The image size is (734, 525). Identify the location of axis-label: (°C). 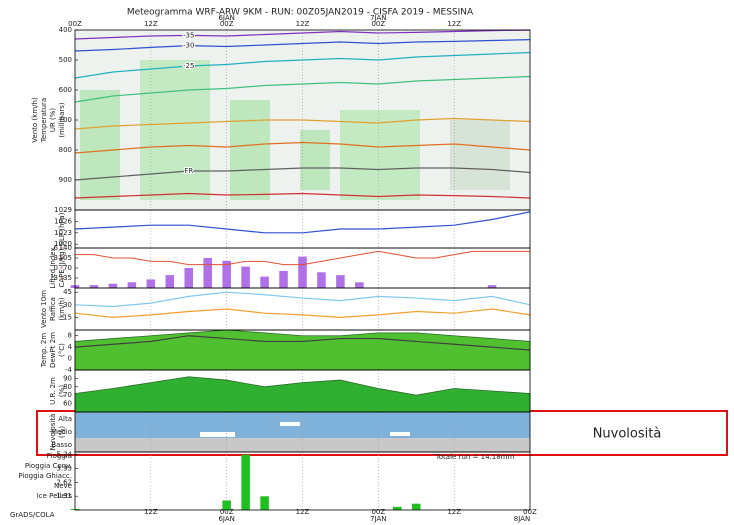
(62, 350).